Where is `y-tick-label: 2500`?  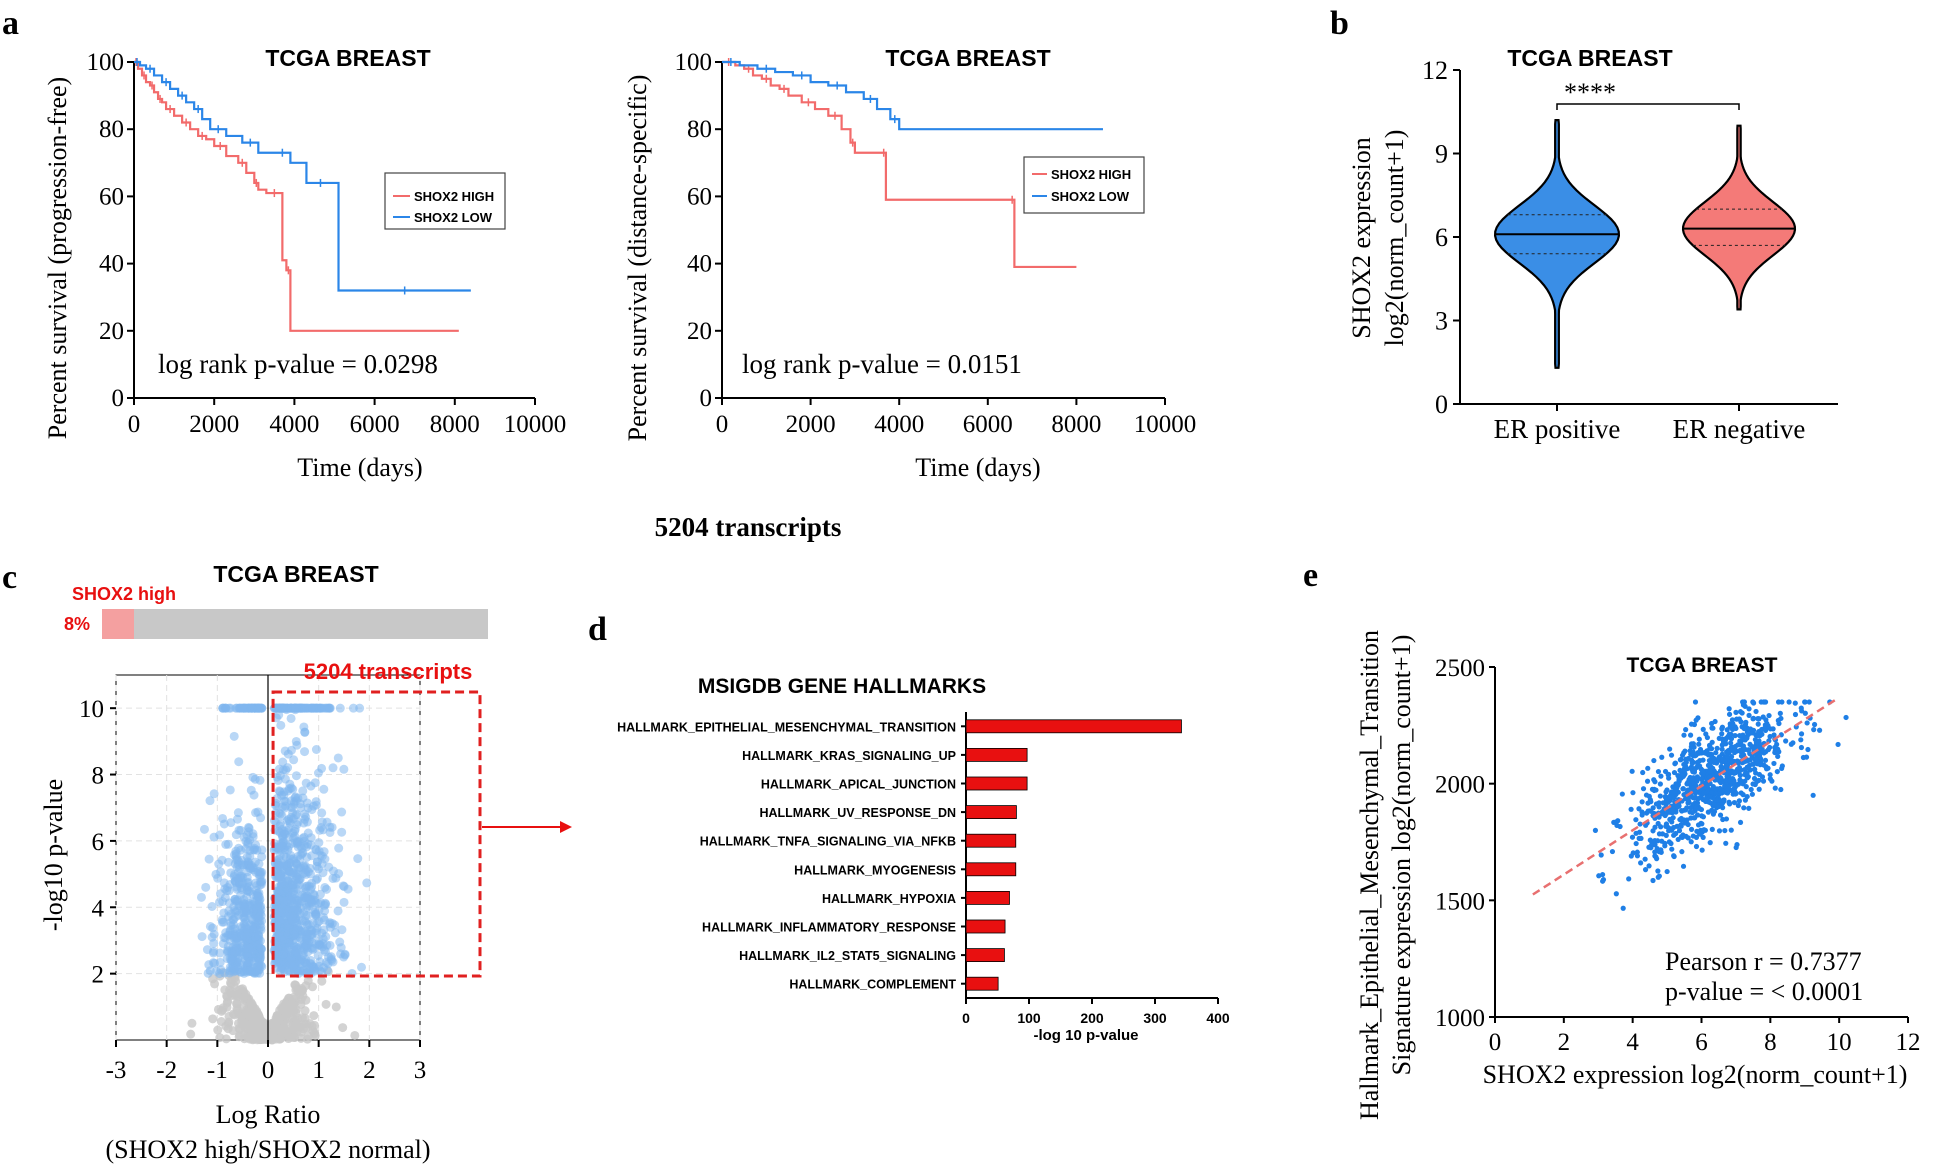
y-tick-label: 2500 is located at coordinates (1460, 668).